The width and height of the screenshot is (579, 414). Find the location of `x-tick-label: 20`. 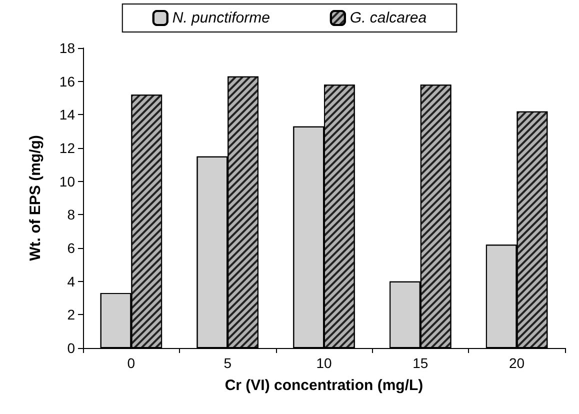

x-tick-label: 20 is located at coordinates (517, 363).